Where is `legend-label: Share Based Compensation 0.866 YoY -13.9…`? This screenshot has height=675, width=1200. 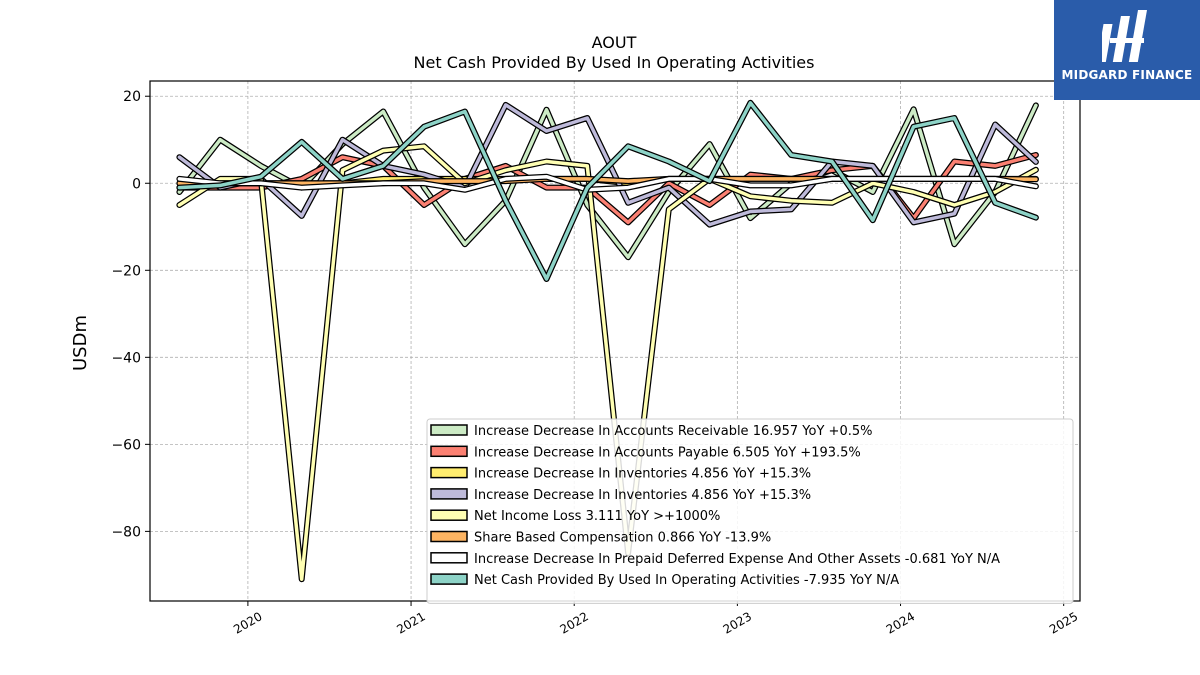 legend-label: Share Based Compensation 0.866 YoY -13.9… is located at coordinates (622, 538).